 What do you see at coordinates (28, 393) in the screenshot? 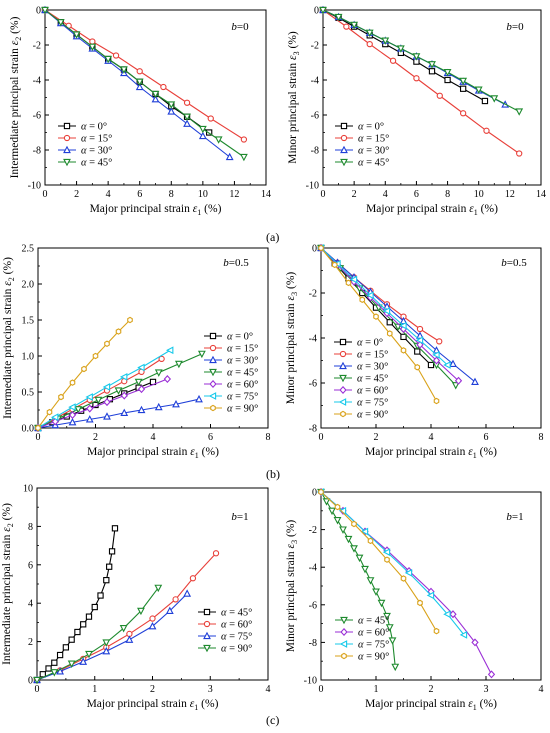
I see `y-tick-label: 0.5` at bounding box center [28, 393].